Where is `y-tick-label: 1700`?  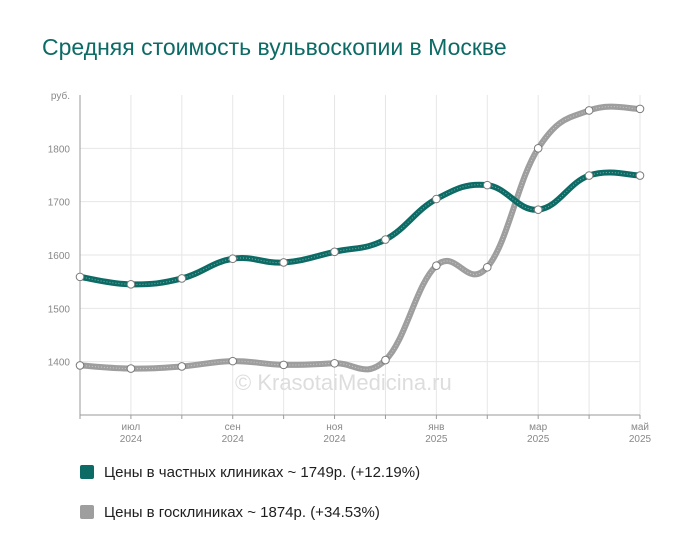
y-tick-label: 1700 is located at coordinates (59, 203).